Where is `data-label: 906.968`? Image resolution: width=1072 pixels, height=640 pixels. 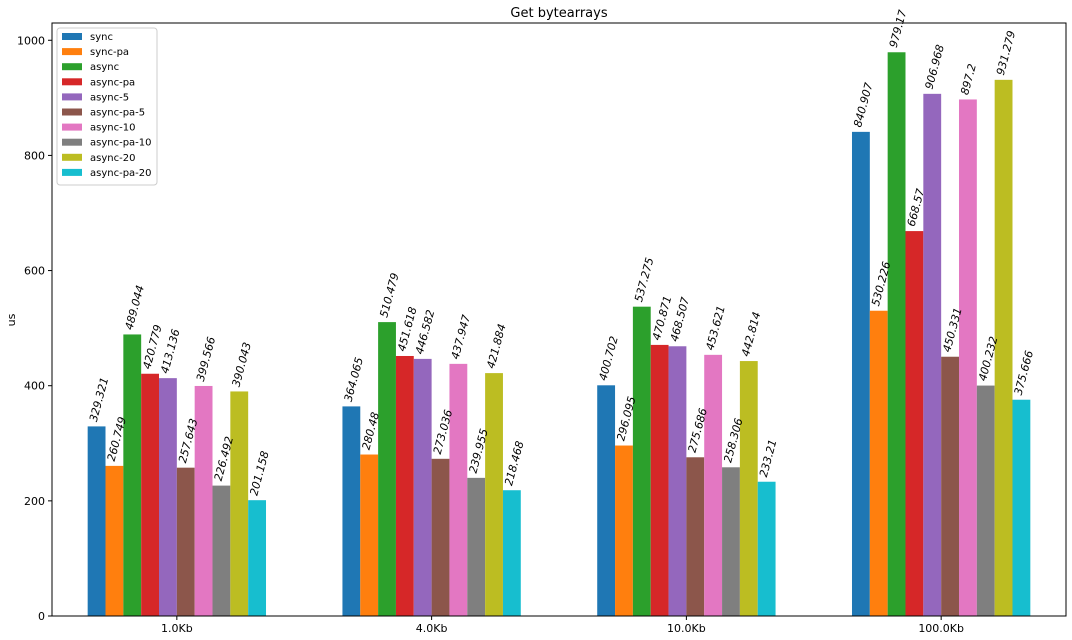 data-label: 906.968 is located at coordinates (935, 66).